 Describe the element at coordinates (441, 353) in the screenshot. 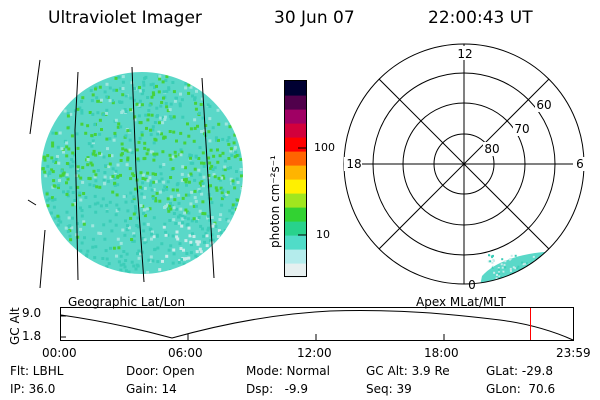

I see `orbit-xtick-1800: 18:00` at that location.